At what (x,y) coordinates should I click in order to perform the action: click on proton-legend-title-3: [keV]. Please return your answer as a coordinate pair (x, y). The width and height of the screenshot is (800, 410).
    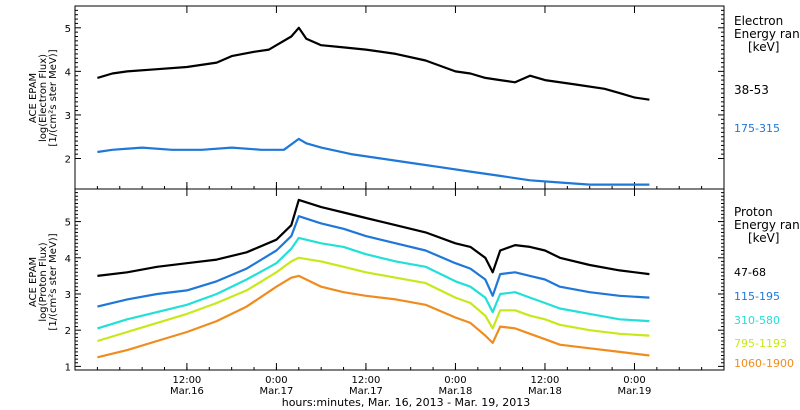
    Looking at the image, I should click on (763, 238).